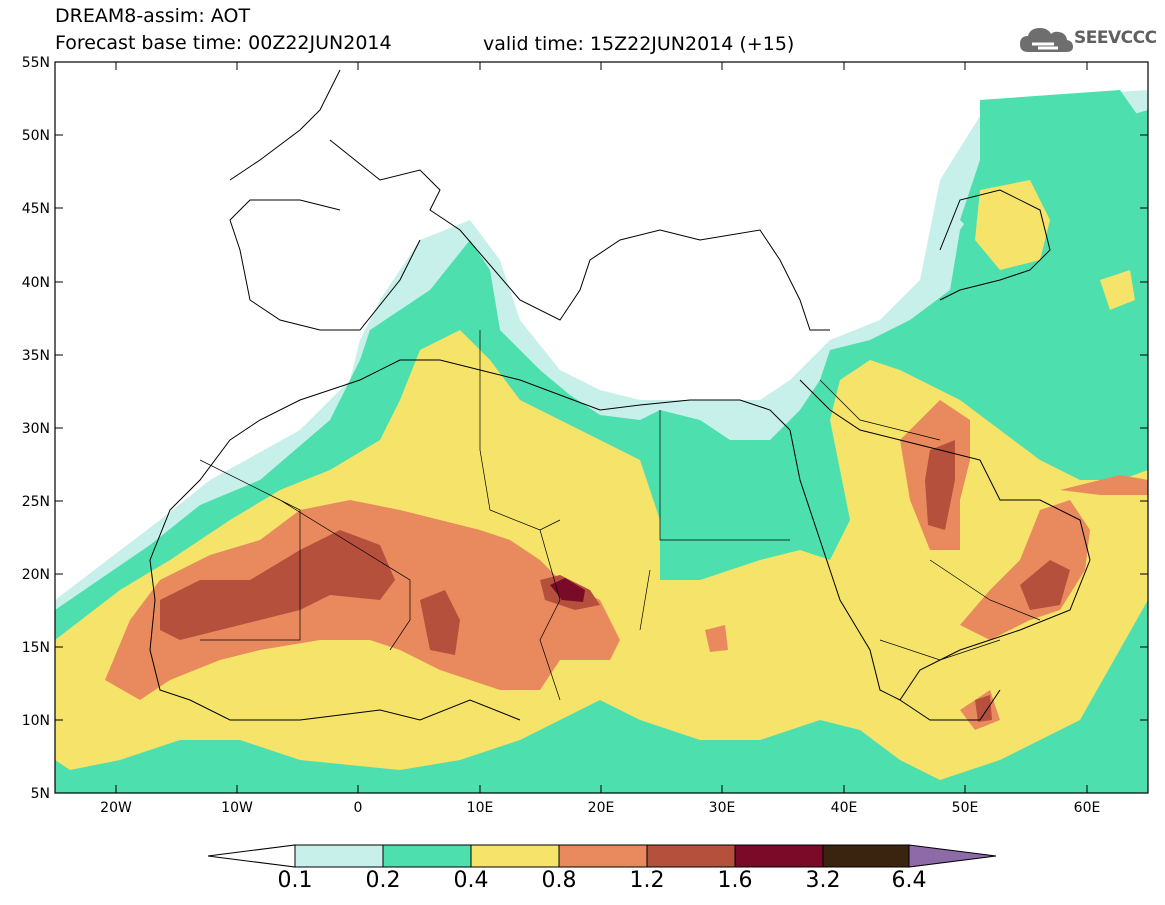 The image size is (1165, 905). I want to click on lon-tick-label: 20W, so click(116, 808).